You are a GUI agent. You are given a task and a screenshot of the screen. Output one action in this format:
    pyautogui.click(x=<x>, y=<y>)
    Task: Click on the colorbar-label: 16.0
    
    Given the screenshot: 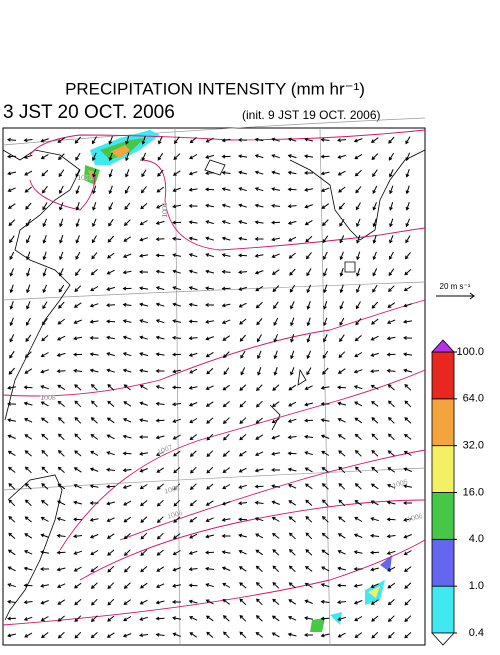 What is the action you would take?
    pyautogui.click(x=473, y=492)
    